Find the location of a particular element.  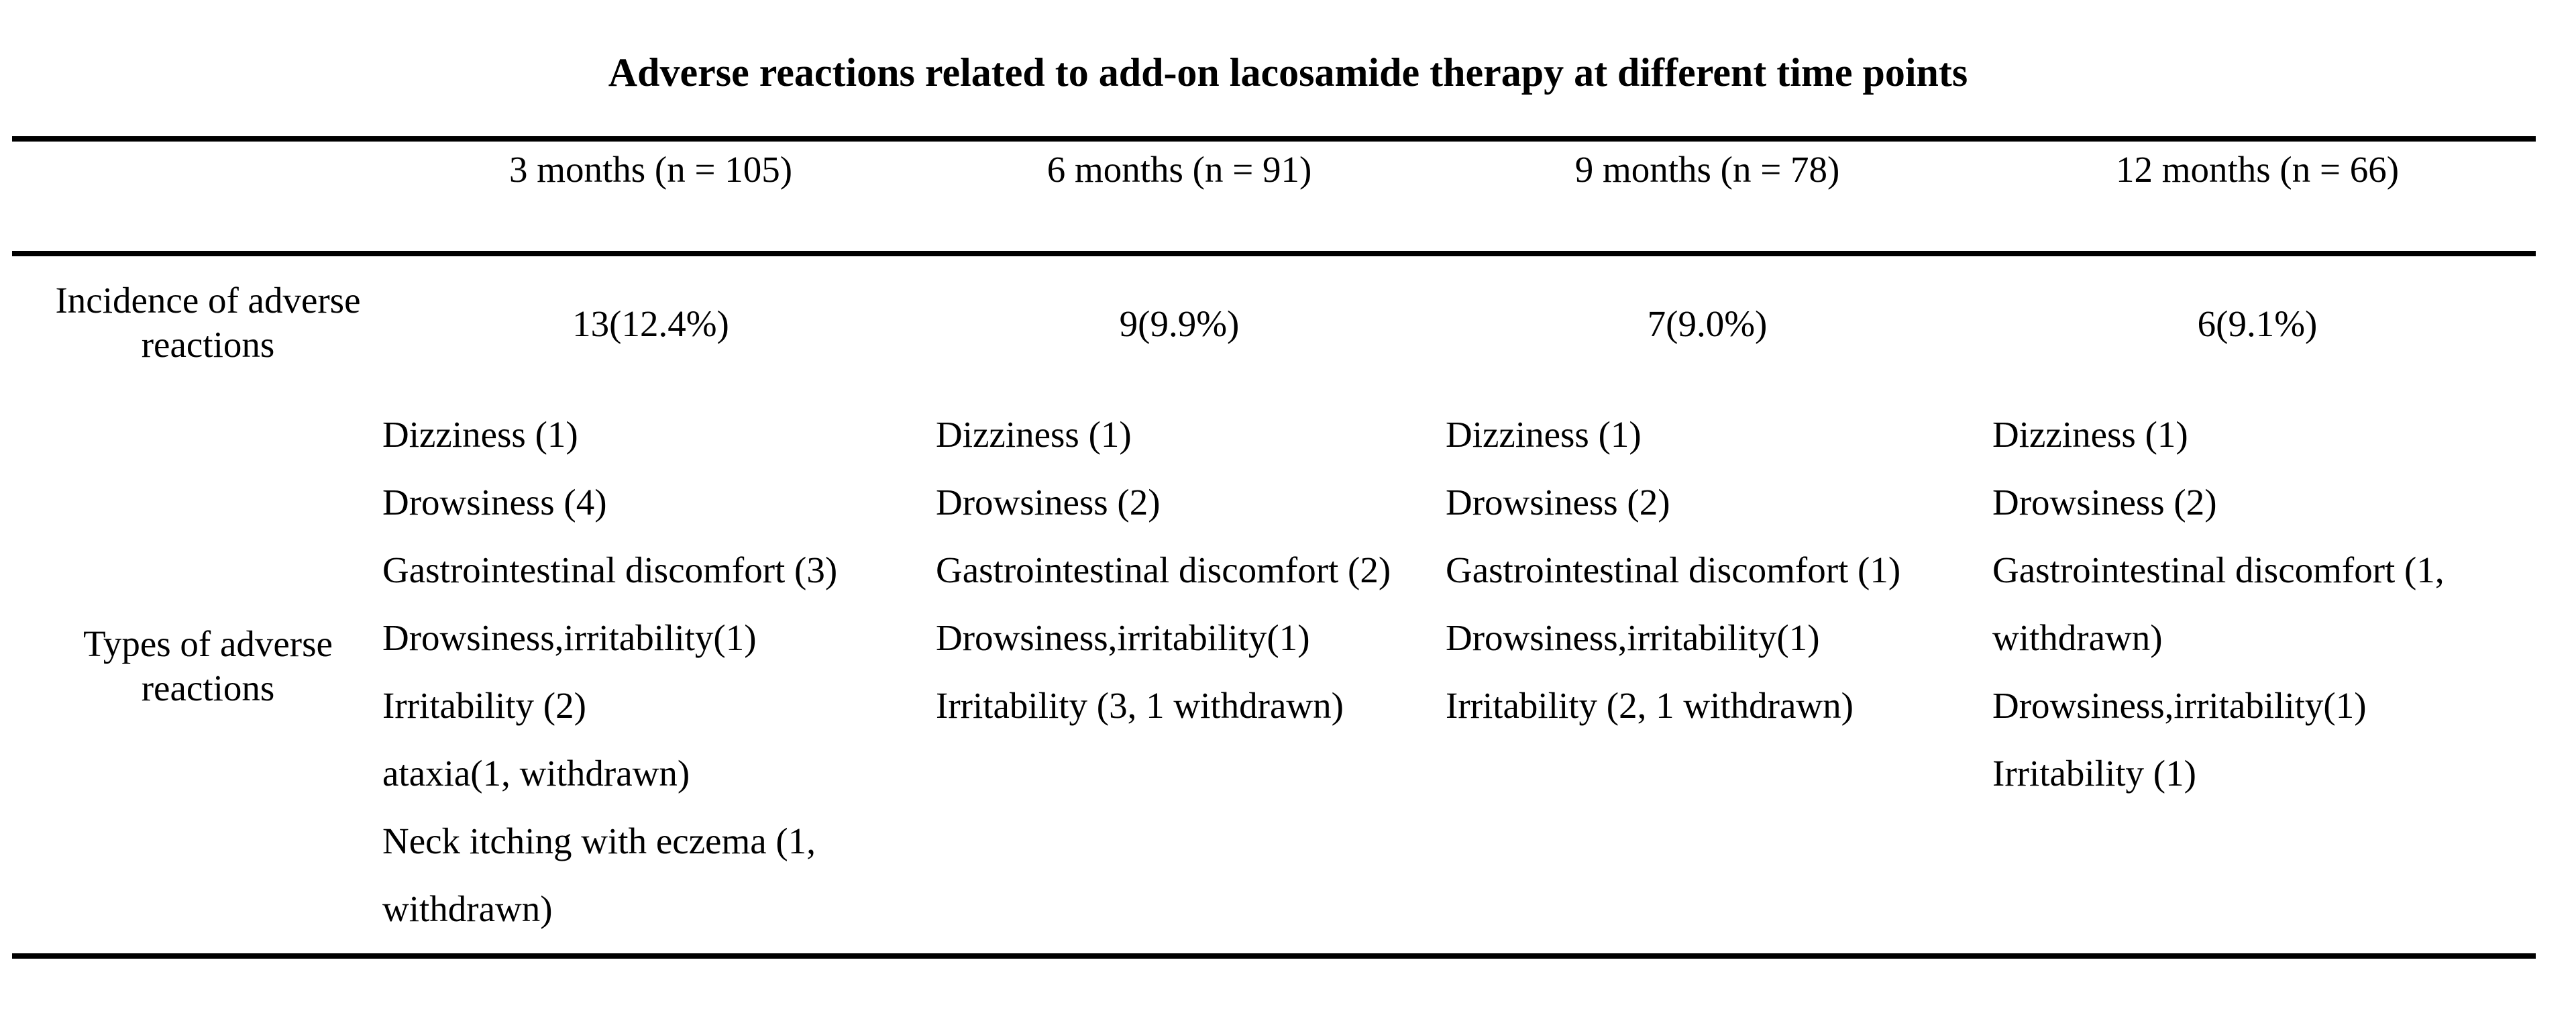

type-item: Gastrointestinal discomfort (3) is located at coordinates (610, 569).